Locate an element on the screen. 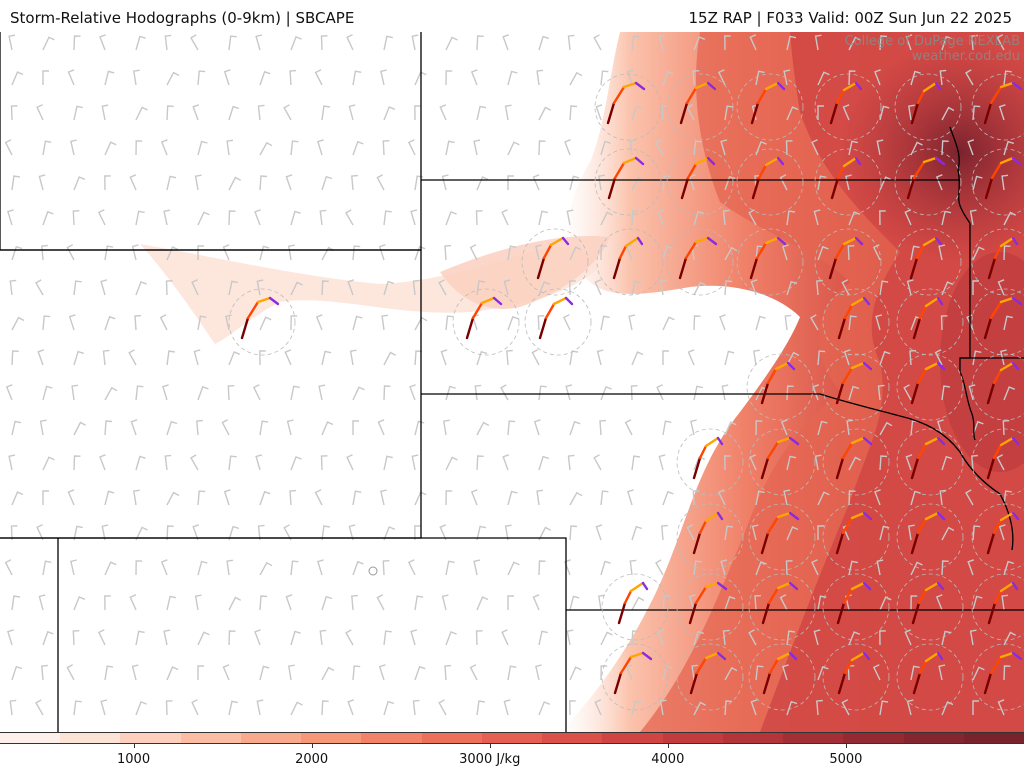  credit-watermark: College of DuPage NEXLAB weather.cod.edu is located at coordinates (932, 49).